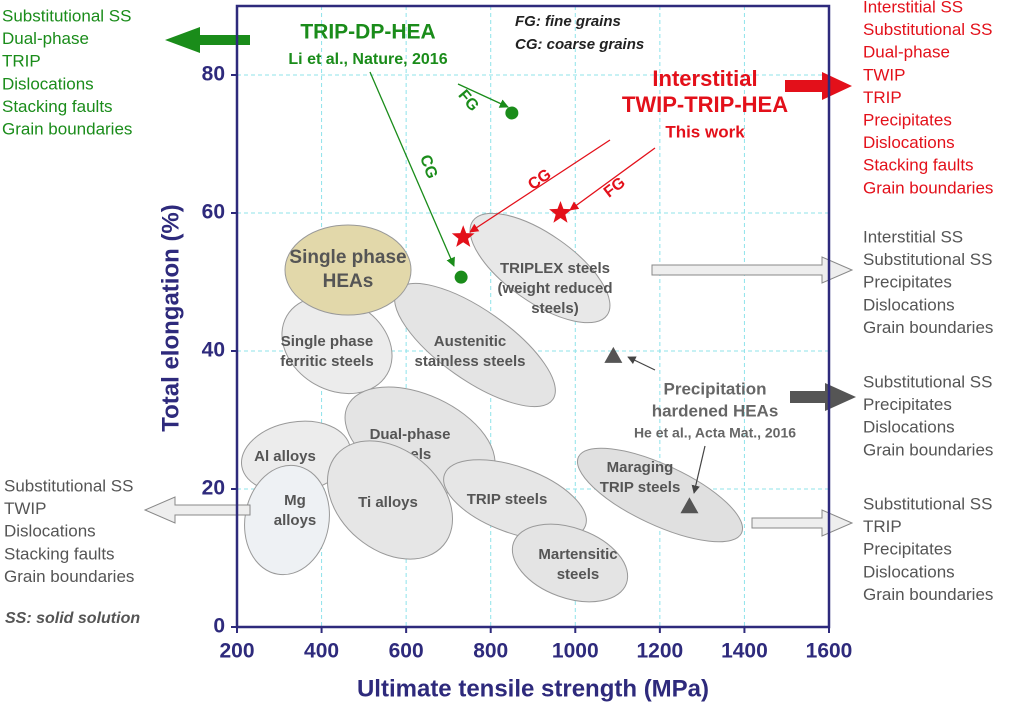  Describe the element at coordinates (533, 688) in the screenshot. I see `x-axis-label: Ultimate tensile strength (MPa)` at that location.